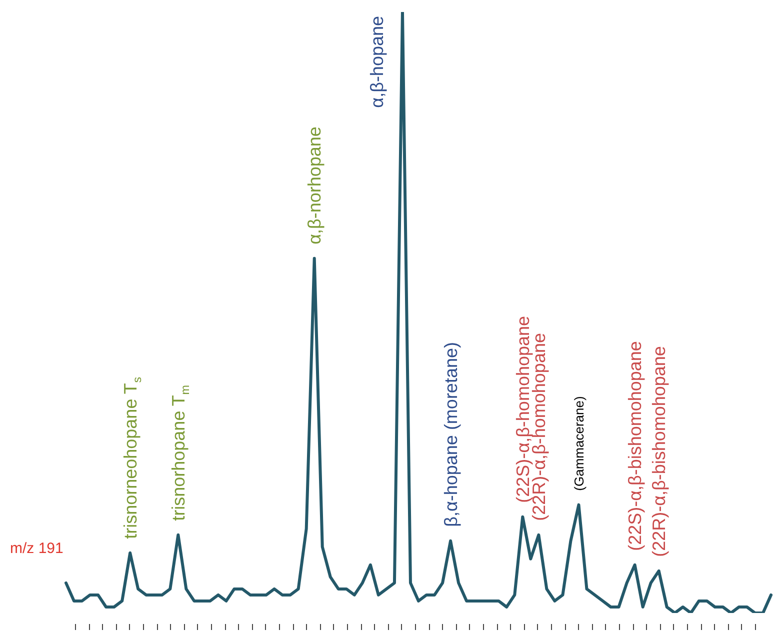 The height and width of the screenshot is (631, 773). What do you see at coordinates (635, 446) in the screenshot?
I see `annotation: (22S)-α,β-bishomohopane` at bounding box center [635, 446].